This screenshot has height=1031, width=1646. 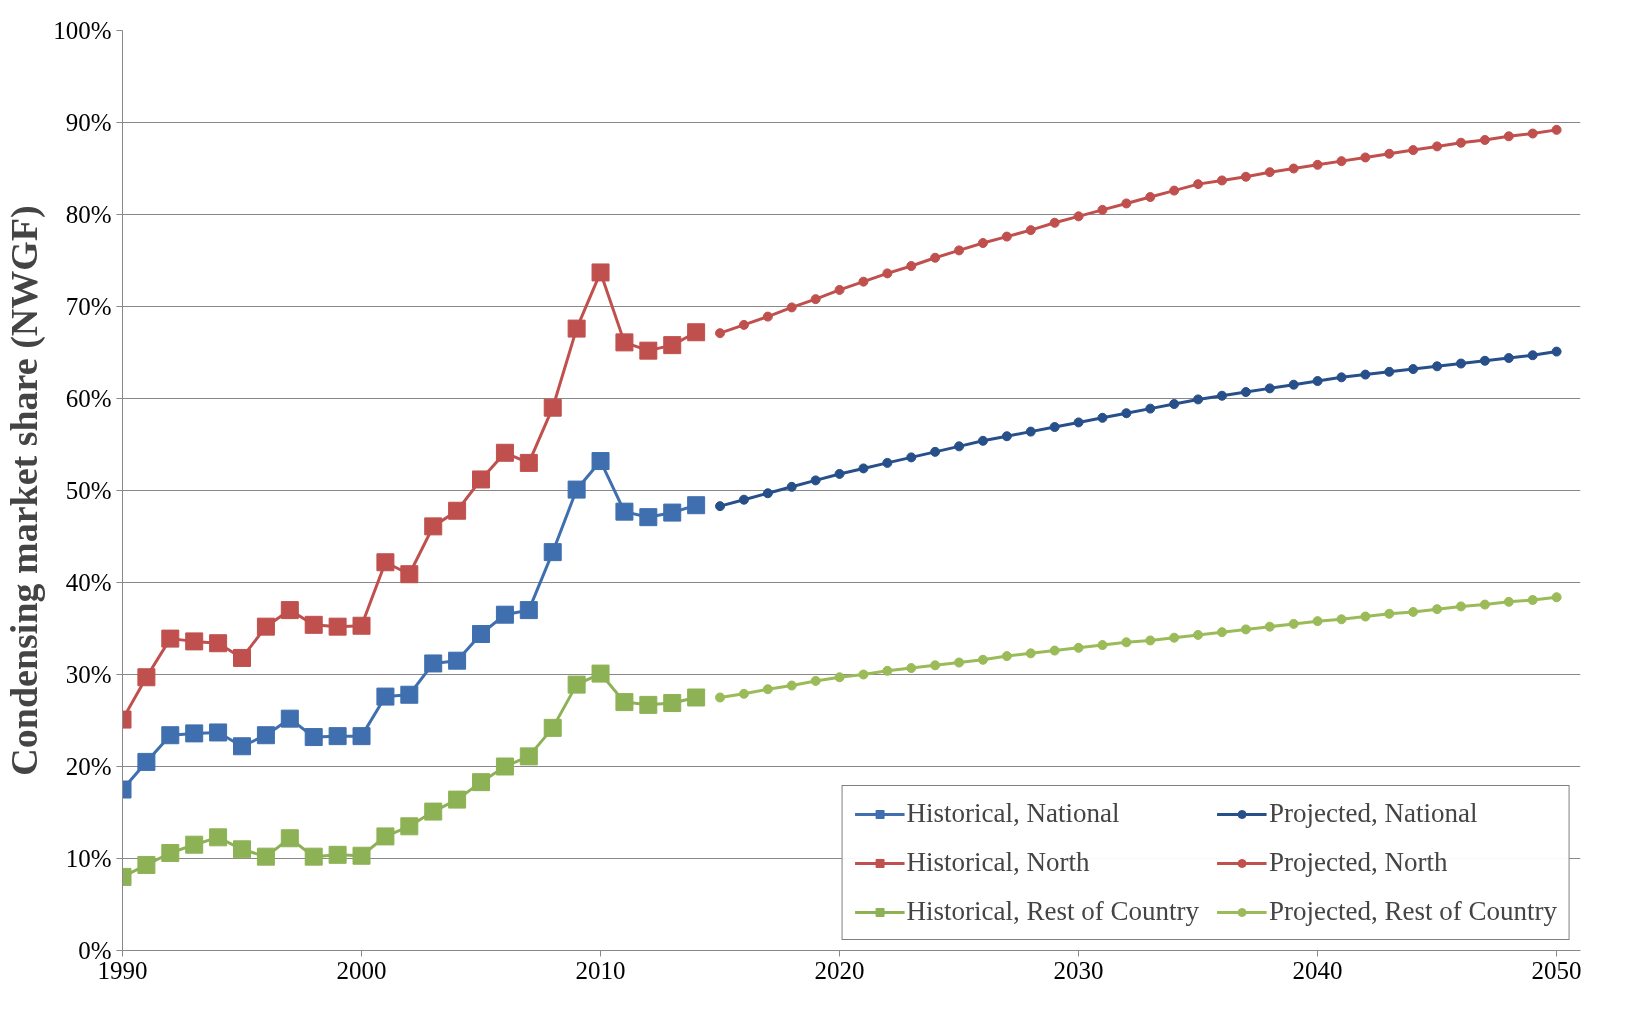 What do you see at coordinates (88, 674) in the screenshot?
I see `y-tick-label: 30%` at bounding box center [88, 674].